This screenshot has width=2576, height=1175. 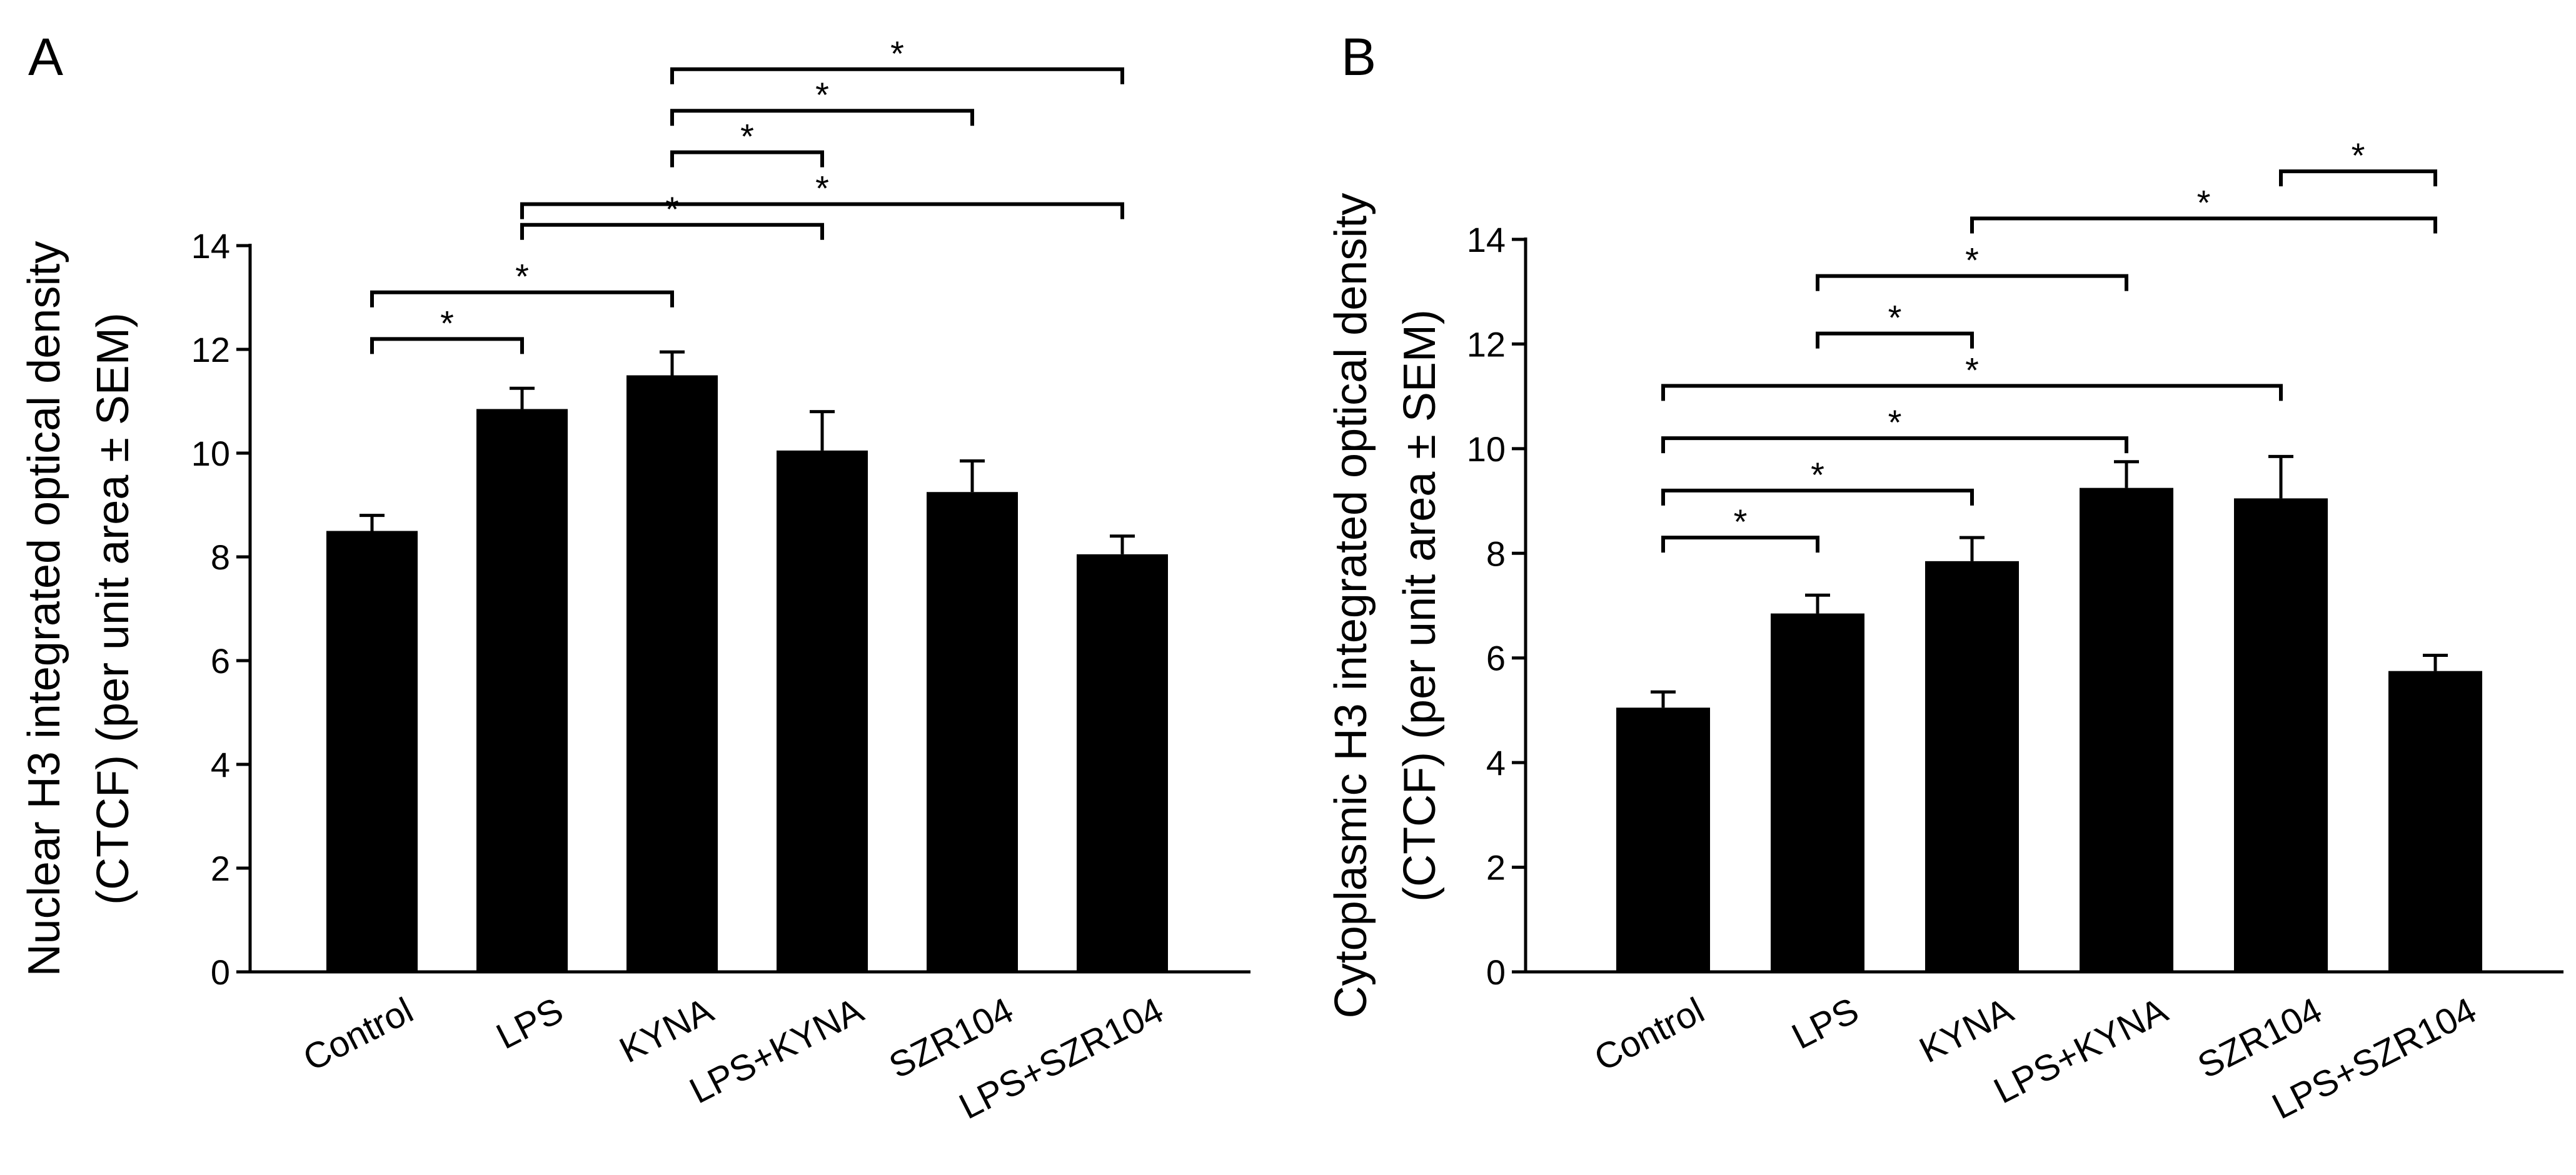 I want to click on y-axis-title-line: Nuclear H3 integrated optical density, so click(x=44, y=609).